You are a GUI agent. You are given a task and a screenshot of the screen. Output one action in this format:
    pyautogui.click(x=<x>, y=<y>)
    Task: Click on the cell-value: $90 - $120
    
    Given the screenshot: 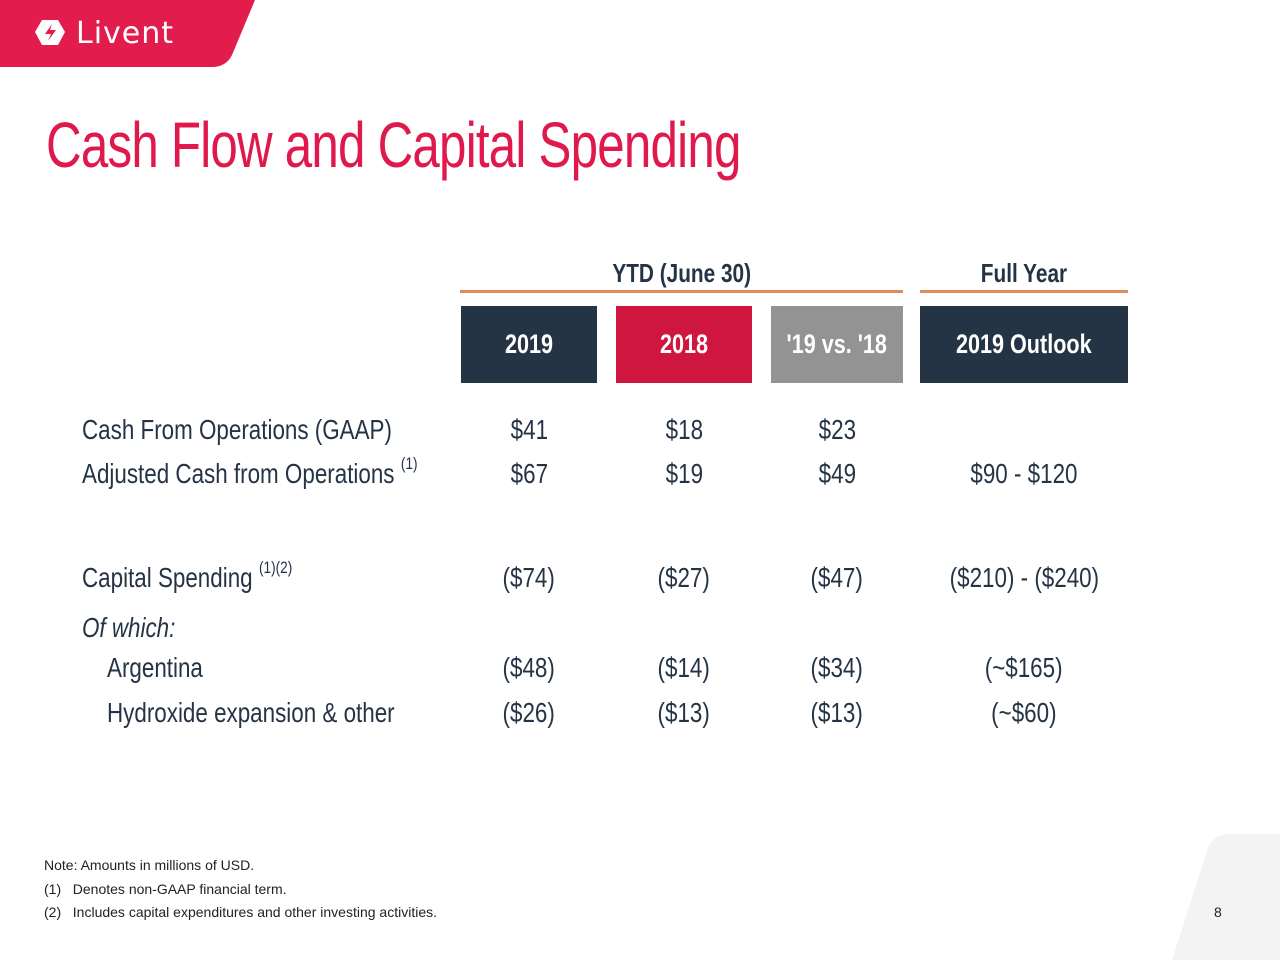 What is the action you would take?
    pyautogui.click(x=1024, y=473)
    